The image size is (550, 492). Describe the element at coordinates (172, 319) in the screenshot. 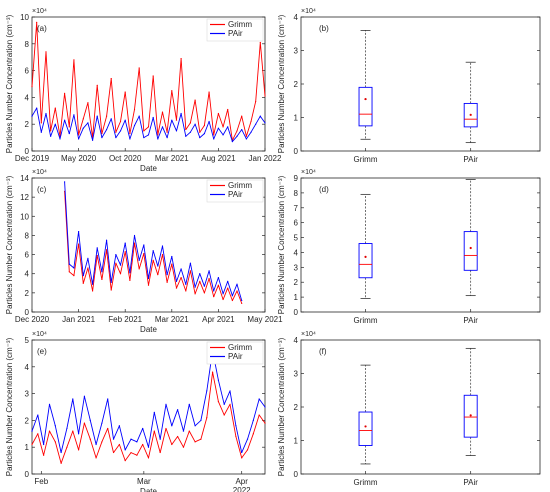

I see `x-tick-label: Mar 2021` at that location.